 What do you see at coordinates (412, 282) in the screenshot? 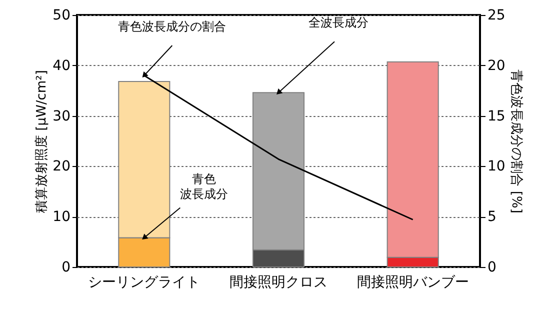
I see `x-tick-label: 間接照明バンブー` at bounding box center [412, 282].